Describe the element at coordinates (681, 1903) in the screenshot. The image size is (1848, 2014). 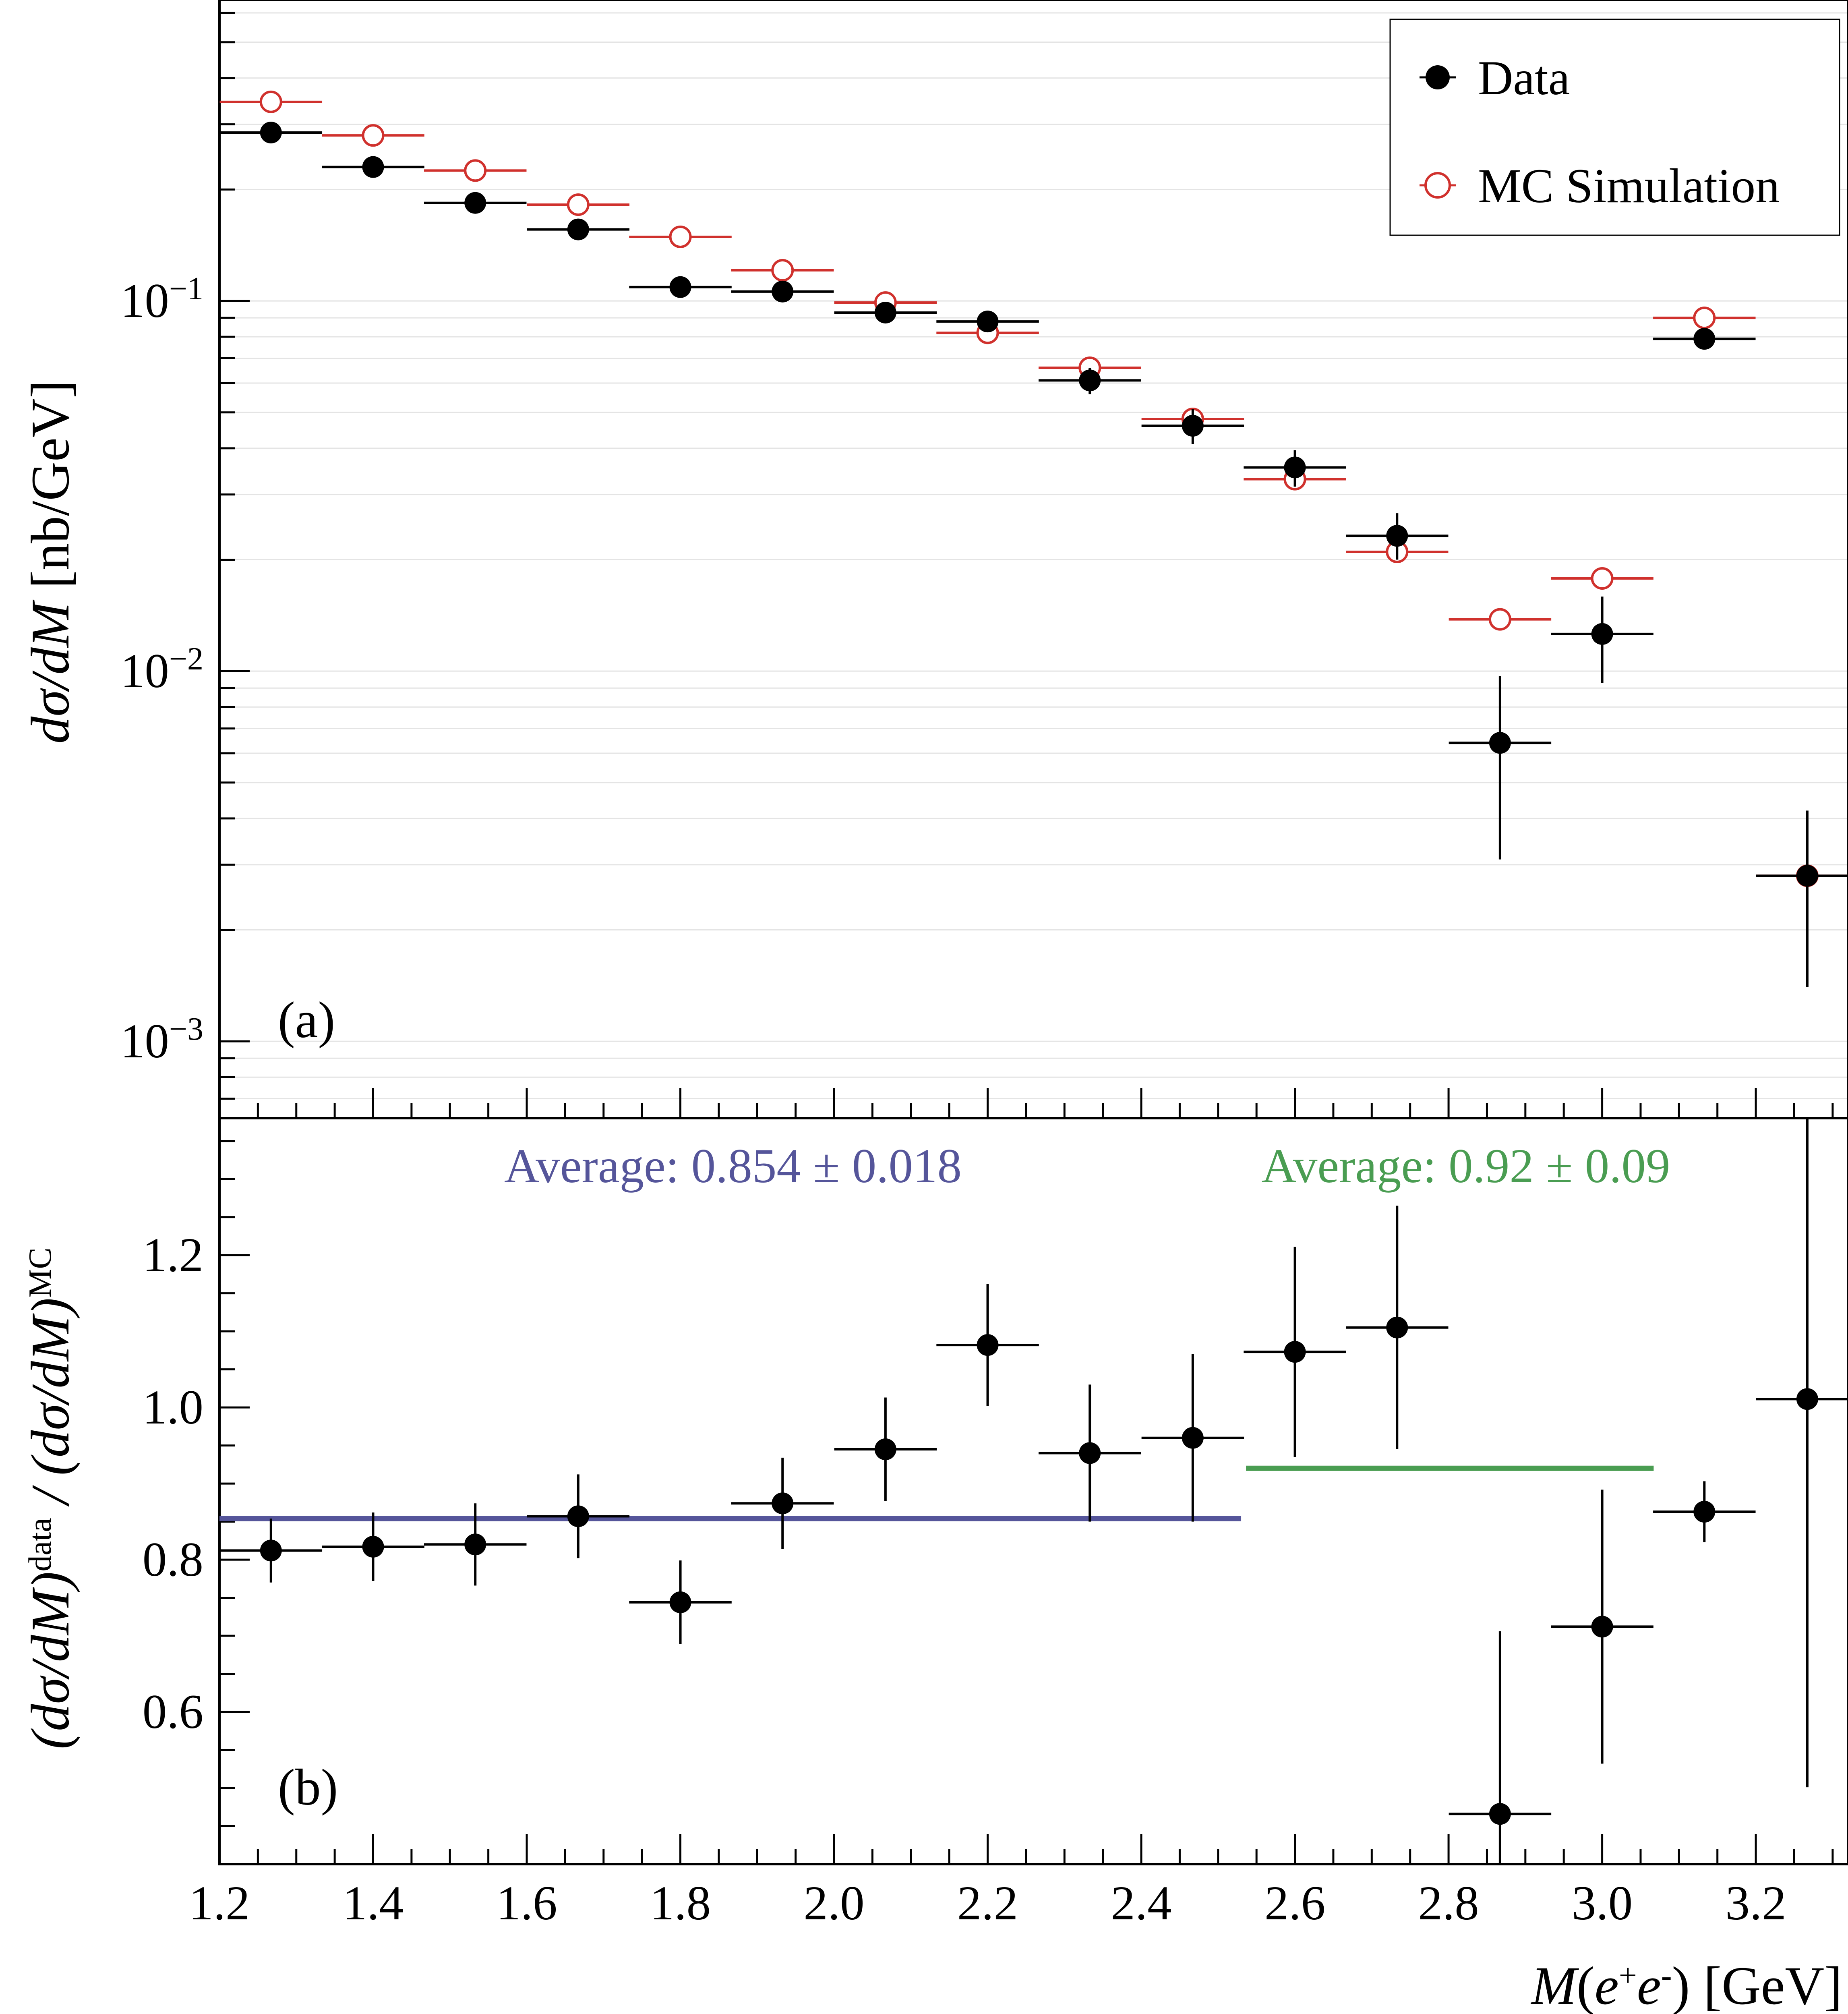
I see `x-tick-label: 1.8` at that location.